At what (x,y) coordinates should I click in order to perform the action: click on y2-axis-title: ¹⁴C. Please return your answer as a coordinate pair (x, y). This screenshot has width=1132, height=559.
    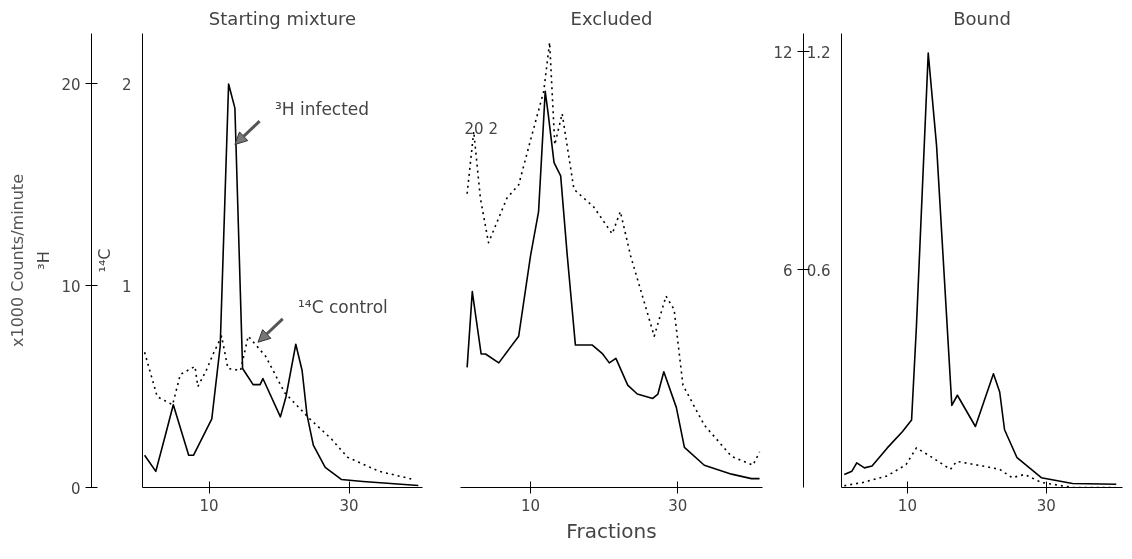
    Looking at the image, I should click on (104, 260).